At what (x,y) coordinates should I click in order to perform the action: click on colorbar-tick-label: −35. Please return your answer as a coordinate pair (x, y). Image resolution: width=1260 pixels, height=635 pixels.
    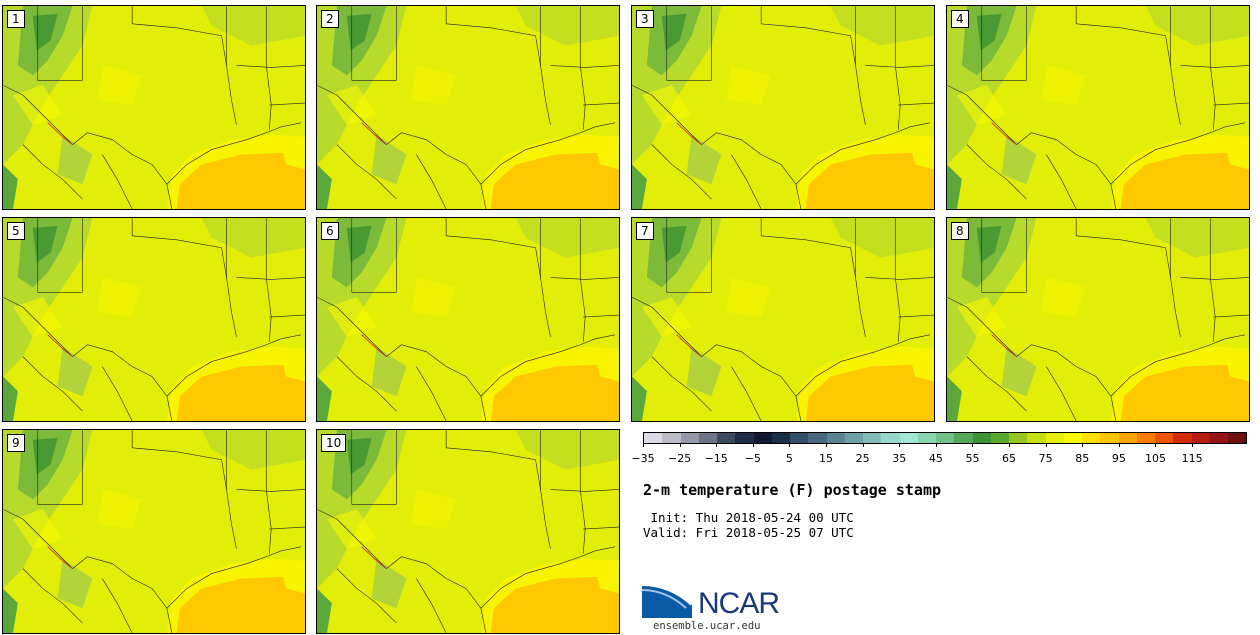
    Looking at the image, I should click on (643, 458).